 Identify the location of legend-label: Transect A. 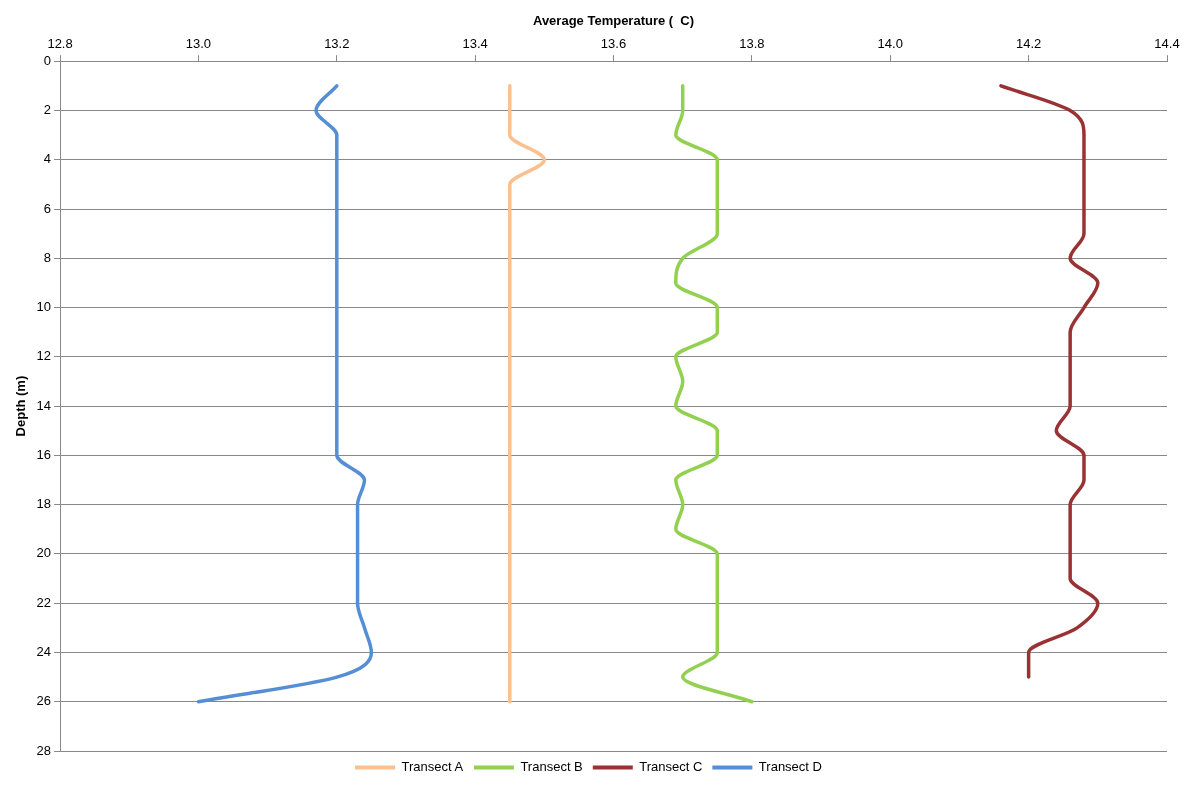
(432, 767).